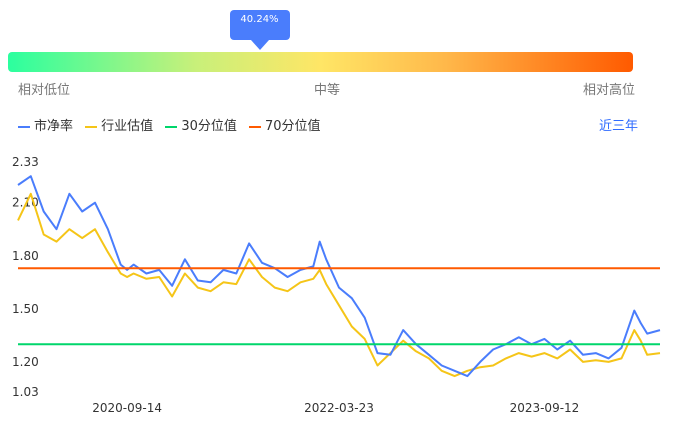 The height and width of the screenshot is (442, 686). Describe the element at coordinates (327, 90) in the screenshot. I see `gauge-mid-label: 中等` at that location.